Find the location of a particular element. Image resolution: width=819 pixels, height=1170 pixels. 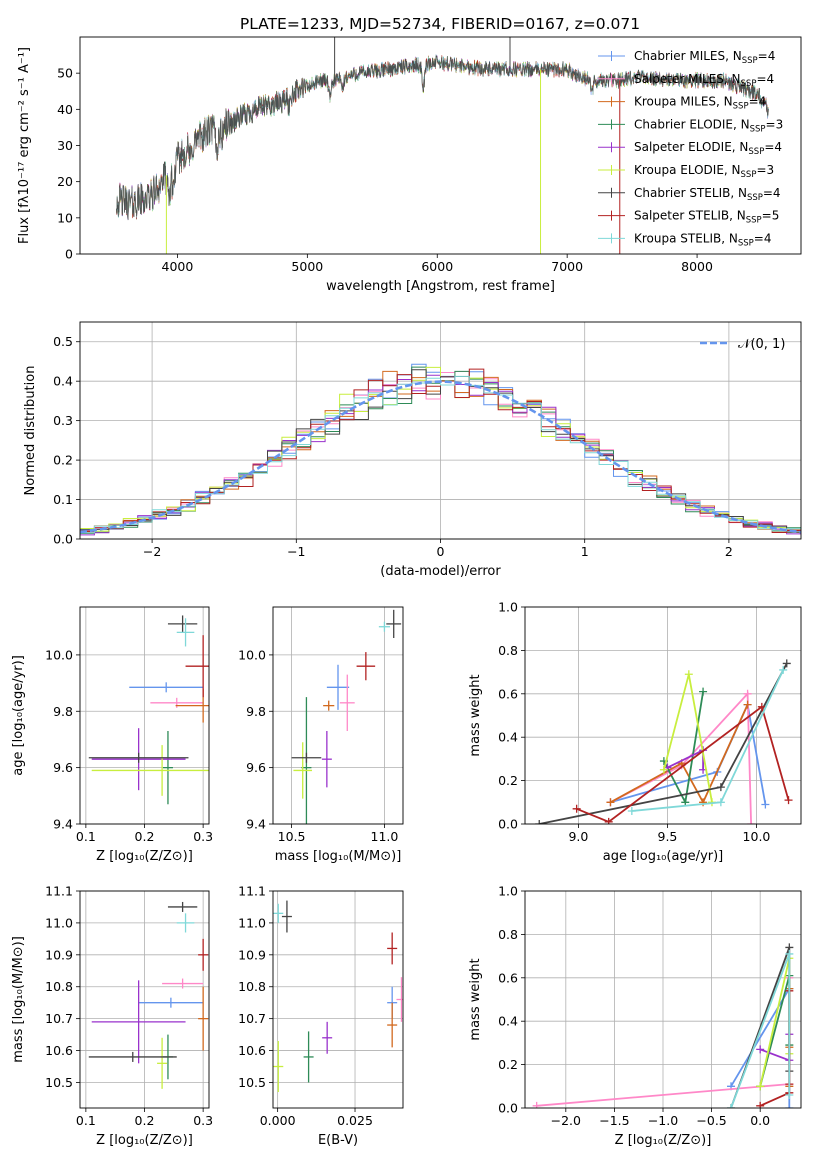

x-tick-label: 0 is located at coordinates (441, 551).